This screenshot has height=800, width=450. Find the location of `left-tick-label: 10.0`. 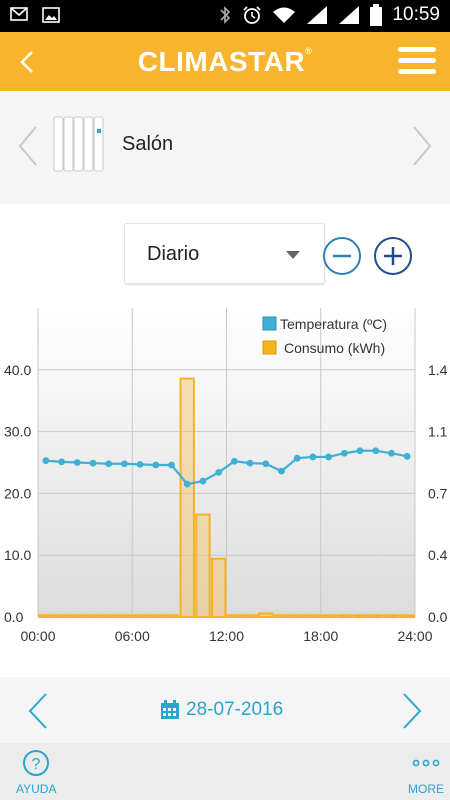

left-tick-label: 10.0 is located at coordinates (17, 555).